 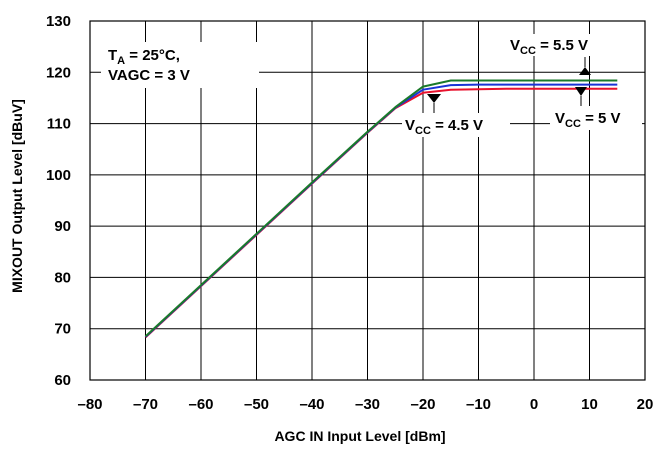 What do you see at coordinates (62, 380) in the screenshot?
I see `y-tick-label: 60` at bounding box center [62, 380].